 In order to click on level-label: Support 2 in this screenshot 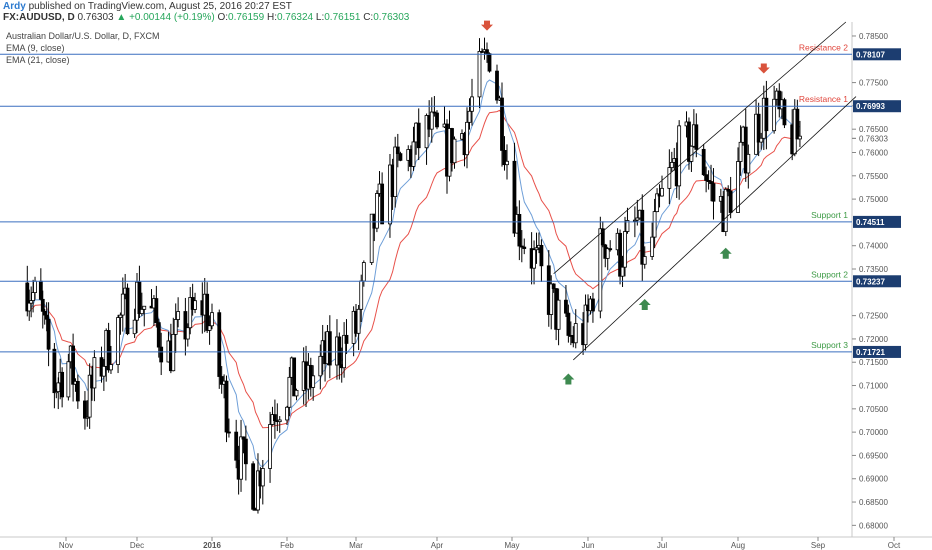, I will do `click(829, 274)`.